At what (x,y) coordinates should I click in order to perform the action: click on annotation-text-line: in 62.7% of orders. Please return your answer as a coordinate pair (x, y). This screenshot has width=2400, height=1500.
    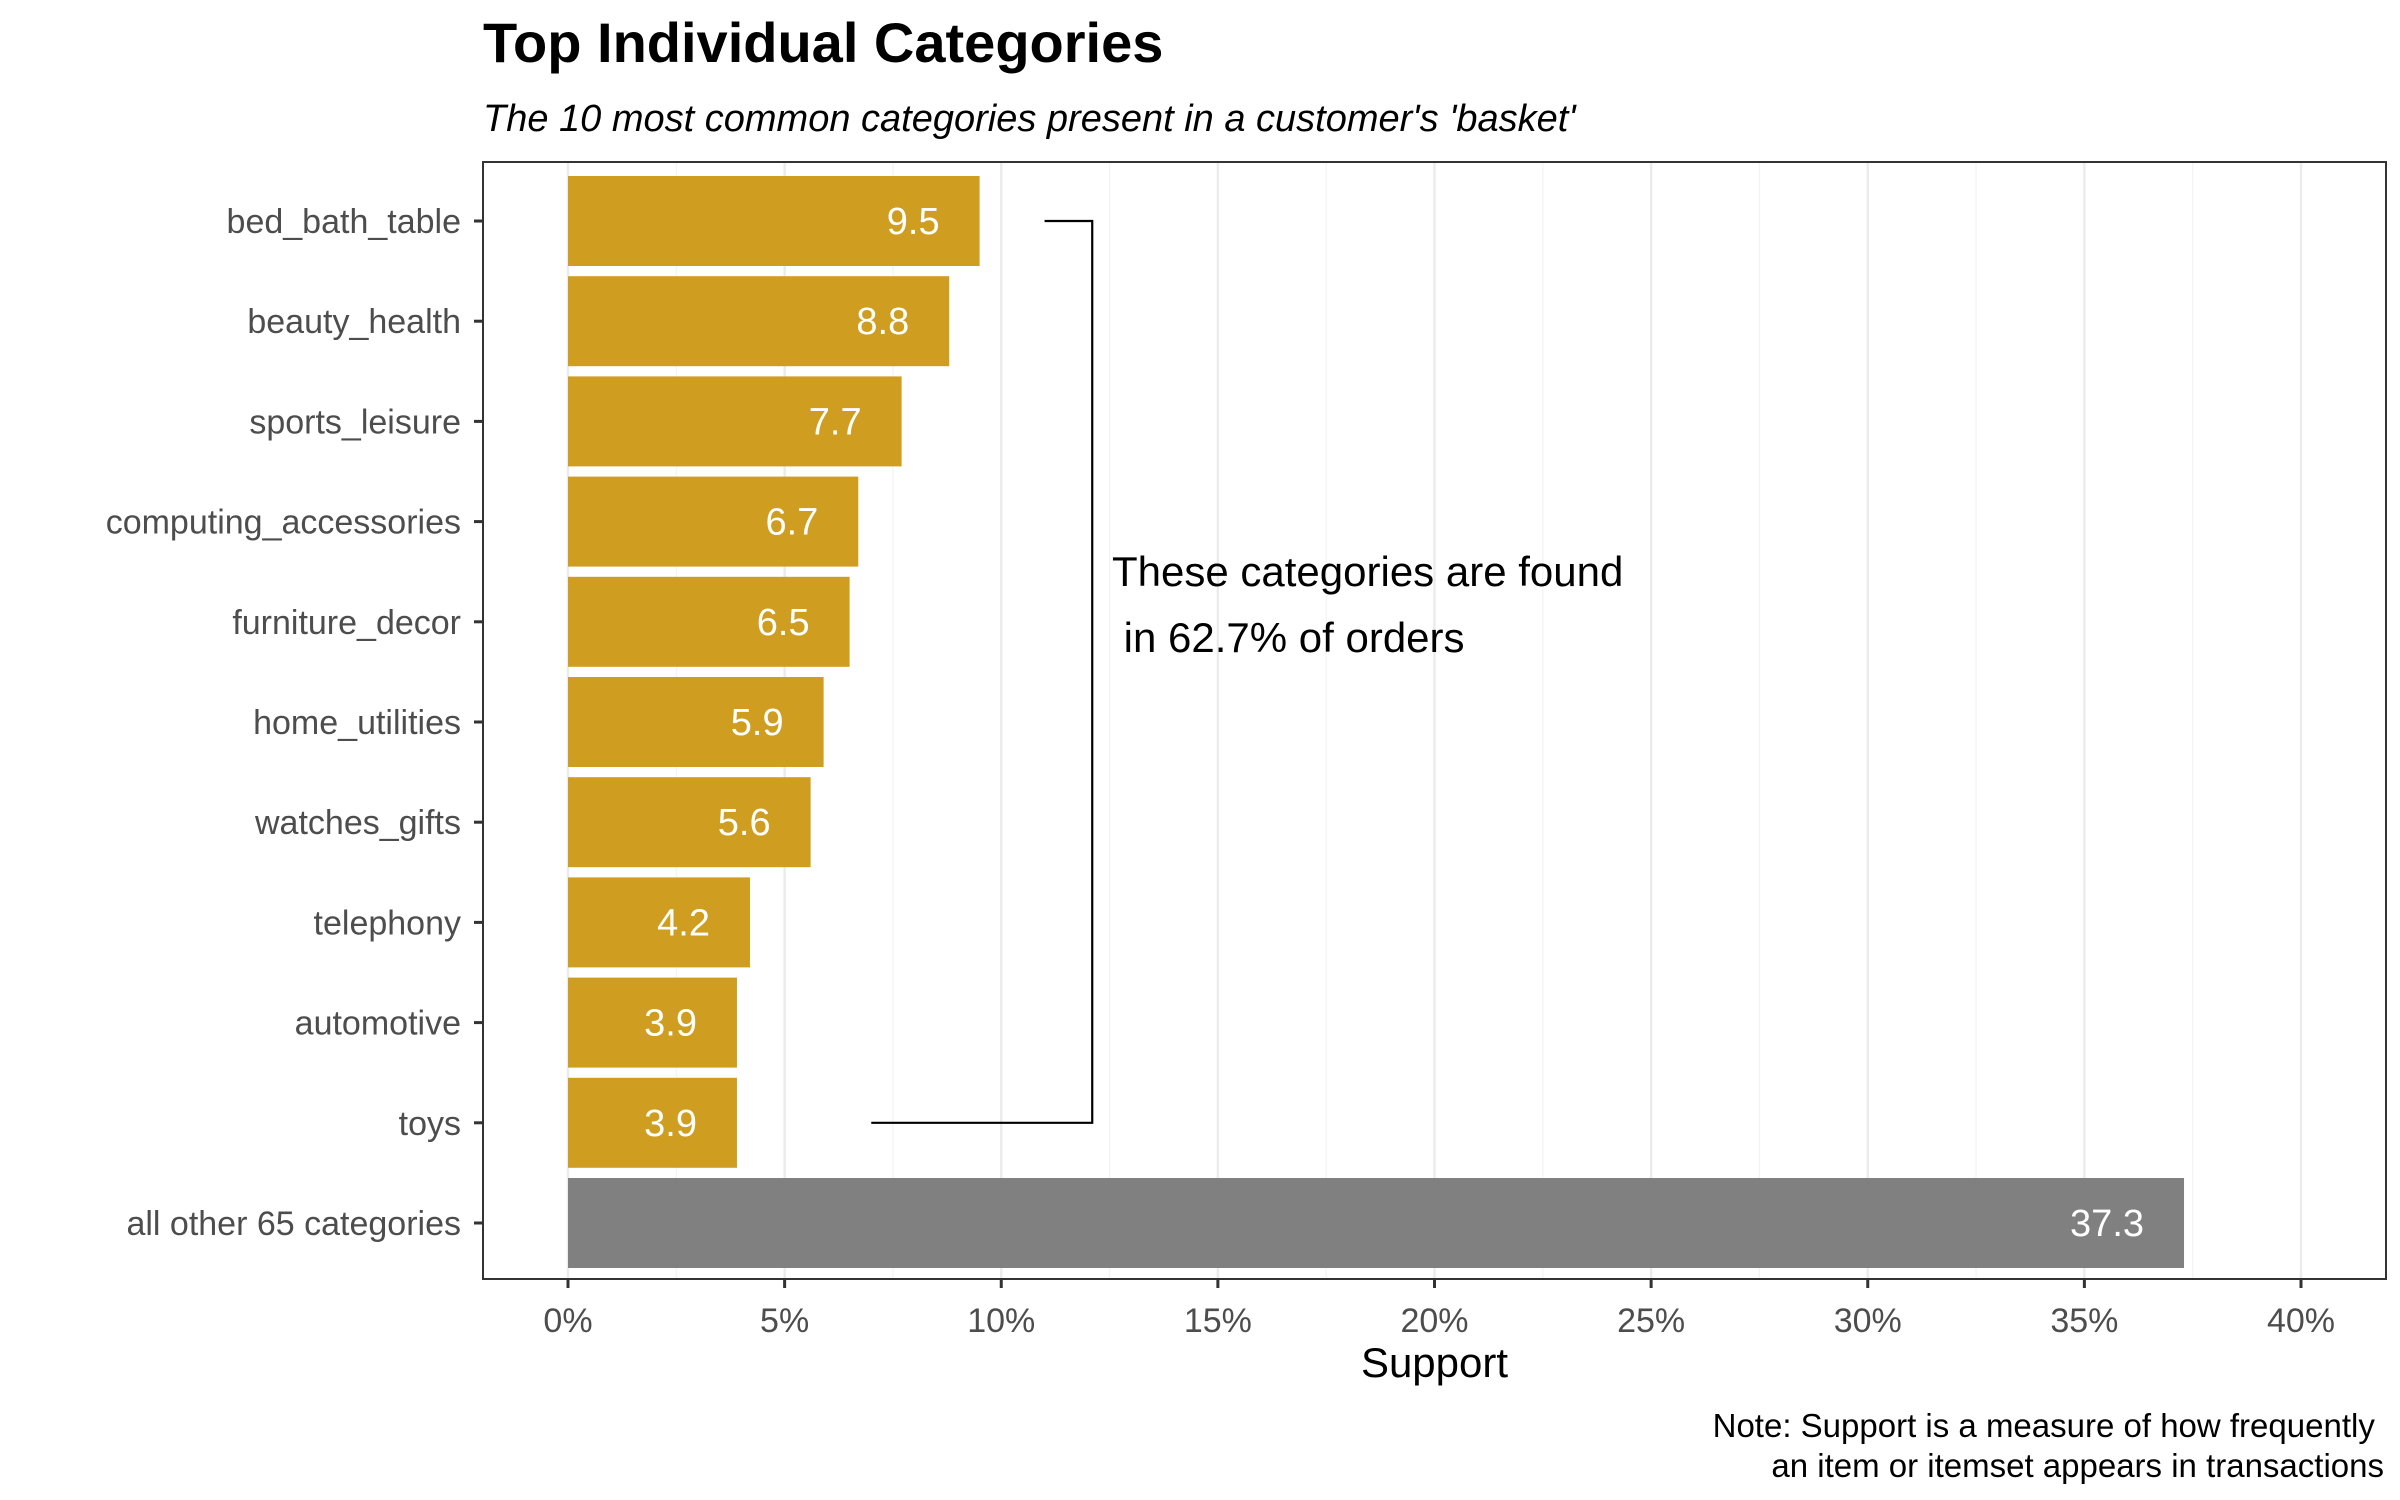
    Looking at the image, I should click on (1288, 637).